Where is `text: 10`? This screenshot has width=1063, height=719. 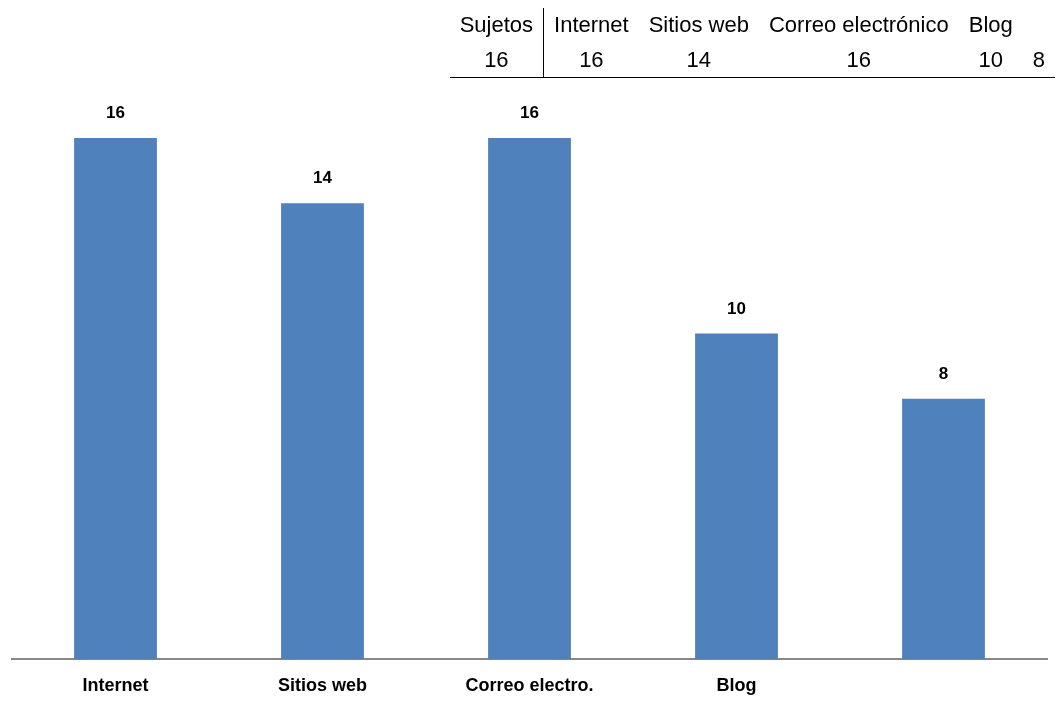 text: 10 is located at coordinates (990, 59).